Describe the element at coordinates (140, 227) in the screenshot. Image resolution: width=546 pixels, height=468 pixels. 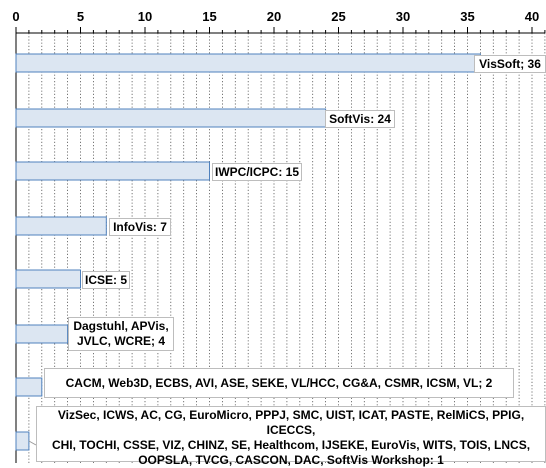
I see `data-label: InfoVis: 7` at that location.